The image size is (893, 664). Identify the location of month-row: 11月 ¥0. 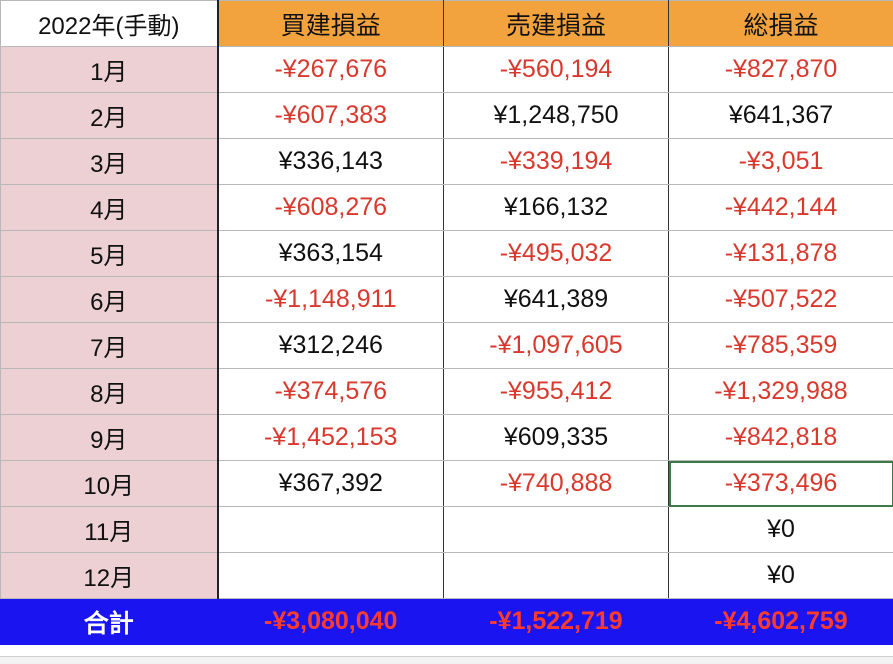
(447, 530).